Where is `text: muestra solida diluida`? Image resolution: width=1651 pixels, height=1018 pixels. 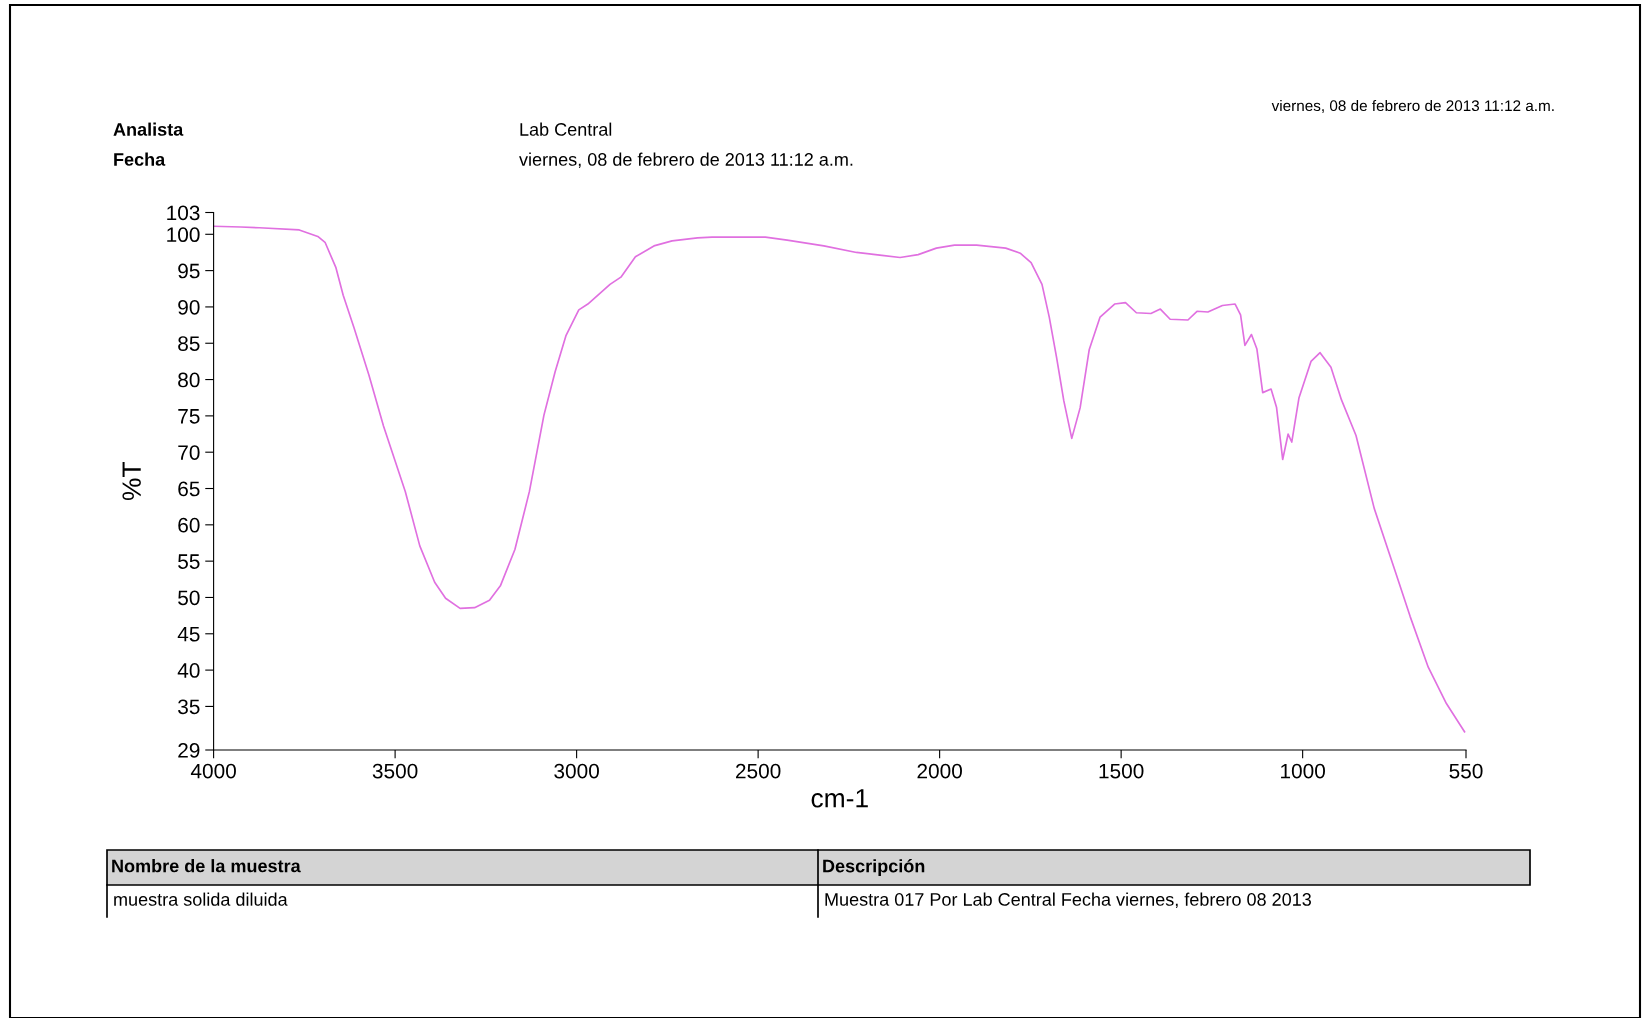 text: muestra solida diluida is located at coordinates (201, 899).